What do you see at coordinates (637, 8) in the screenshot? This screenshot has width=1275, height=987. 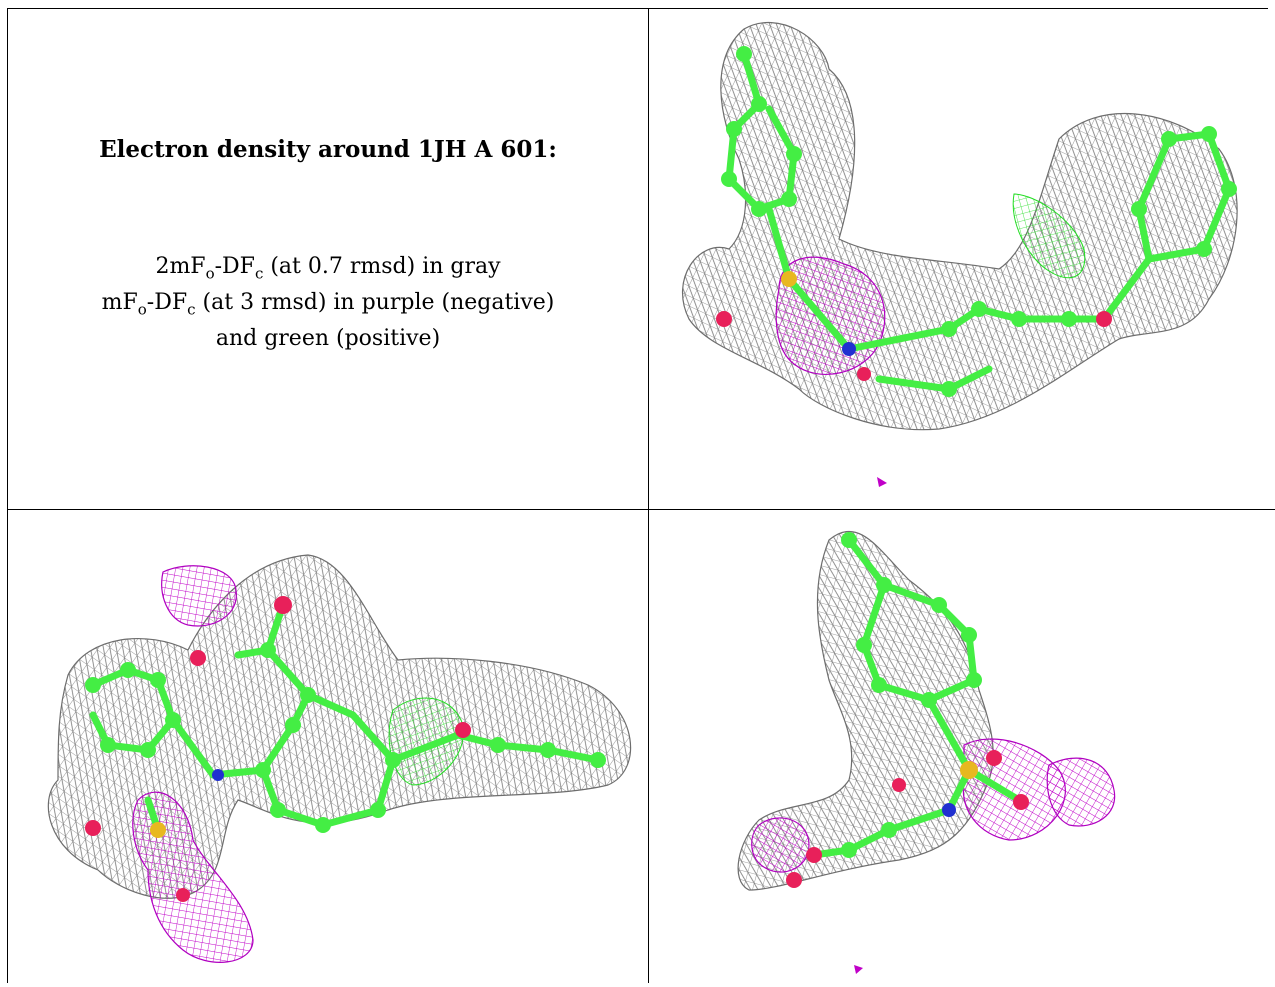 I see `table-border-top` at bounding box center [637, 8].